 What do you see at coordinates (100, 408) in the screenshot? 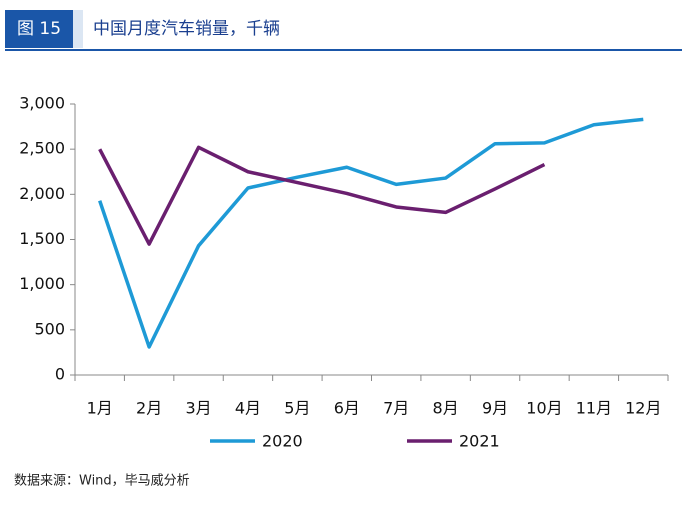
I see `x-tick-label: 1月` at bounding box center [100, 408].